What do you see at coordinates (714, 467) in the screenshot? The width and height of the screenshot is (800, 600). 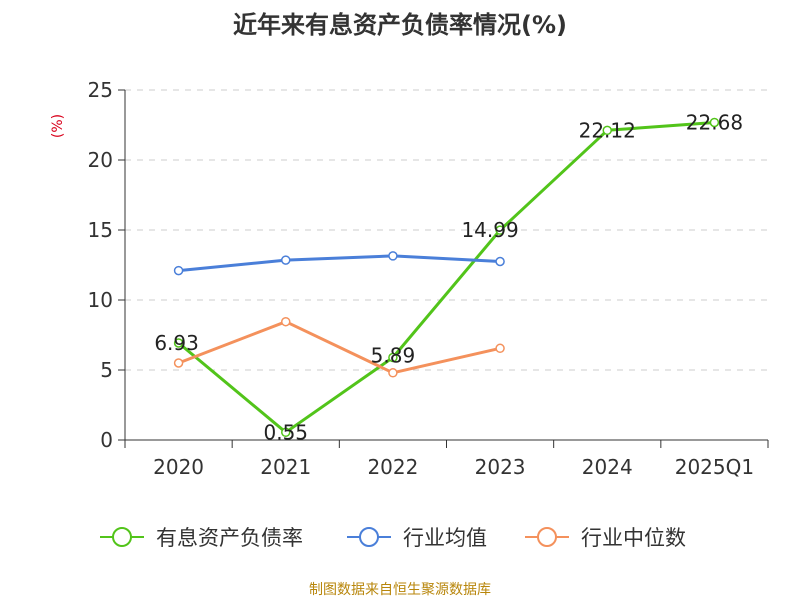 I see `x-tick-label: 2025Q1` at bounding box center [714, 467].